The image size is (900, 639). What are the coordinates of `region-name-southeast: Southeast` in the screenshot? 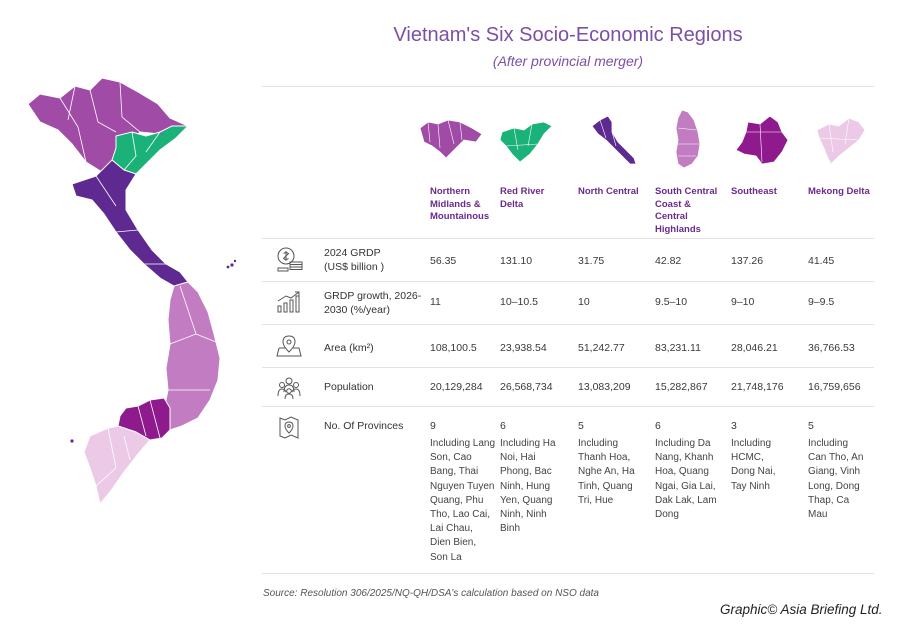 It's located at (754, 191).